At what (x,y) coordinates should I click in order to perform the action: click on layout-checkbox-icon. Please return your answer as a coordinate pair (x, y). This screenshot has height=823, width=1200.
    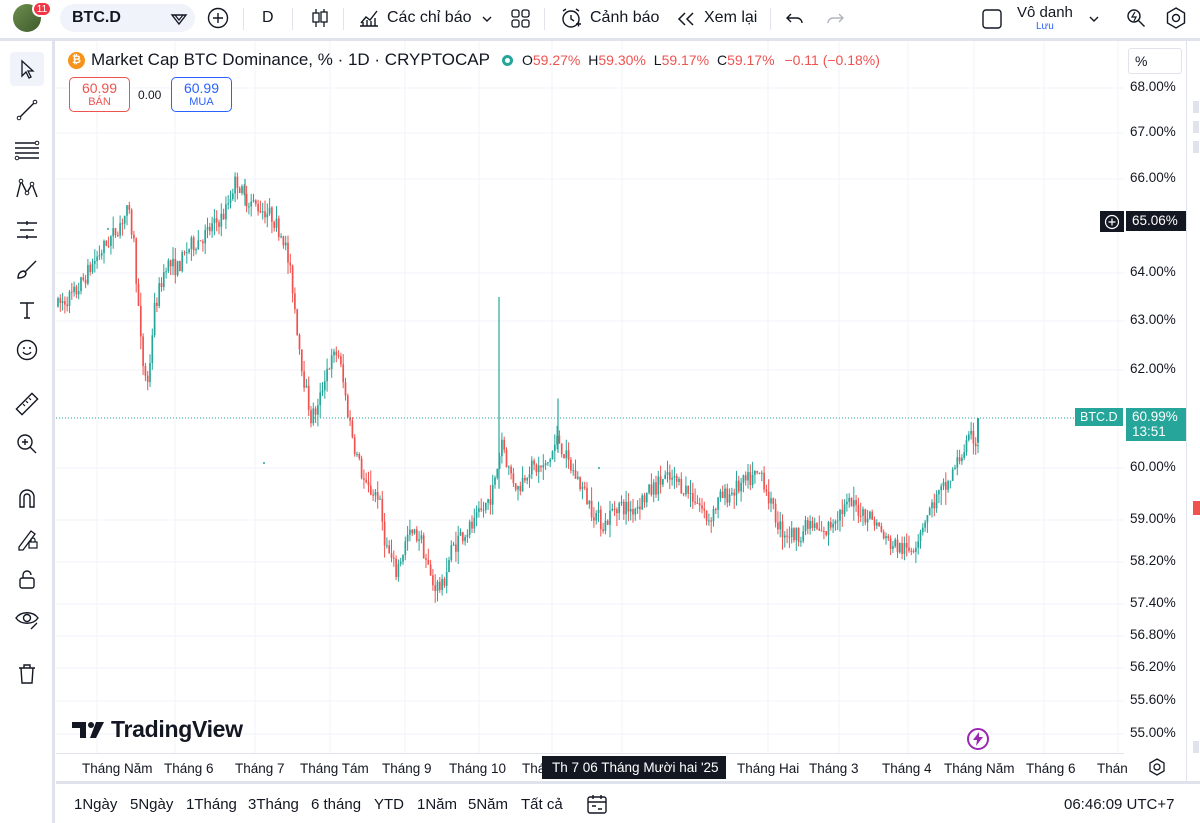
    Looking at the image, I should click on (992, 21).